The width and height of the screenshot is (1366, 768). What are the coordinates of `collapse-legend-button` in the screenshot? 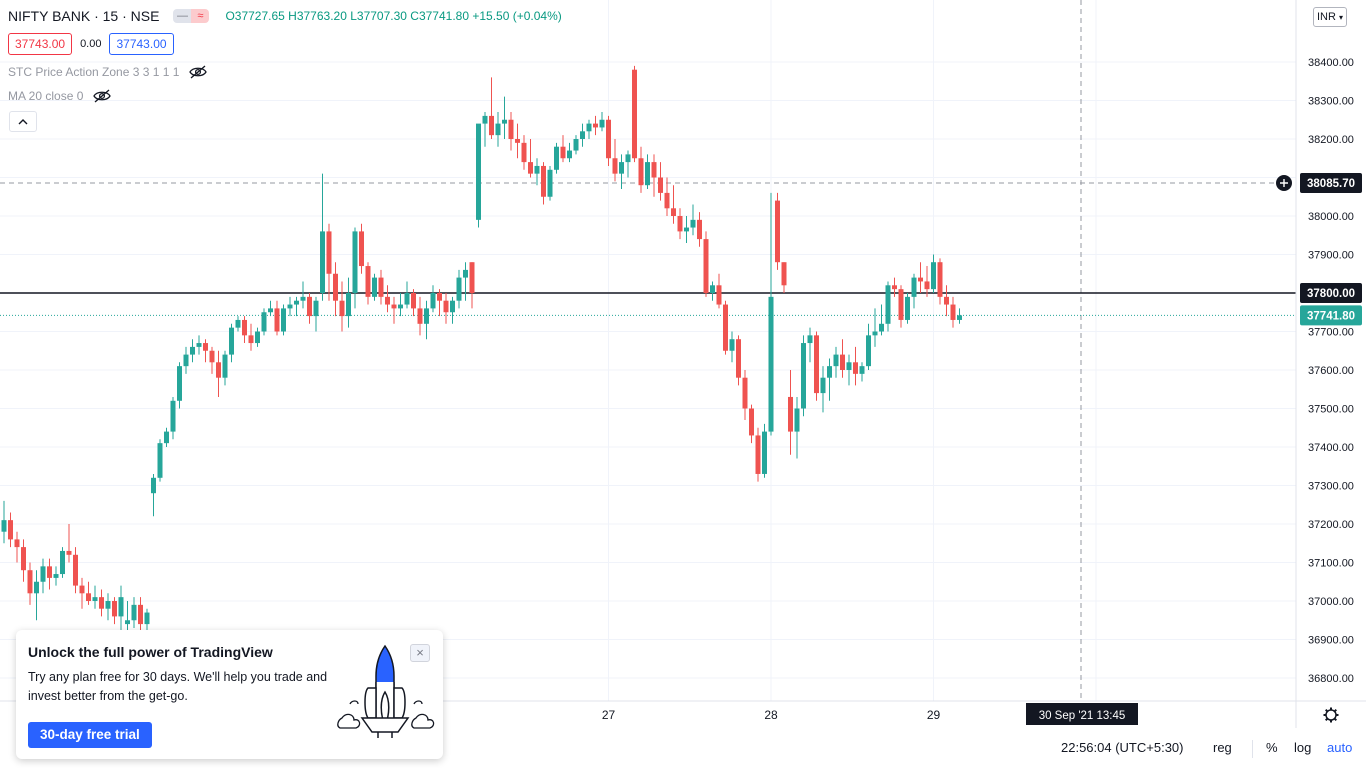 It's located at (23, 121).